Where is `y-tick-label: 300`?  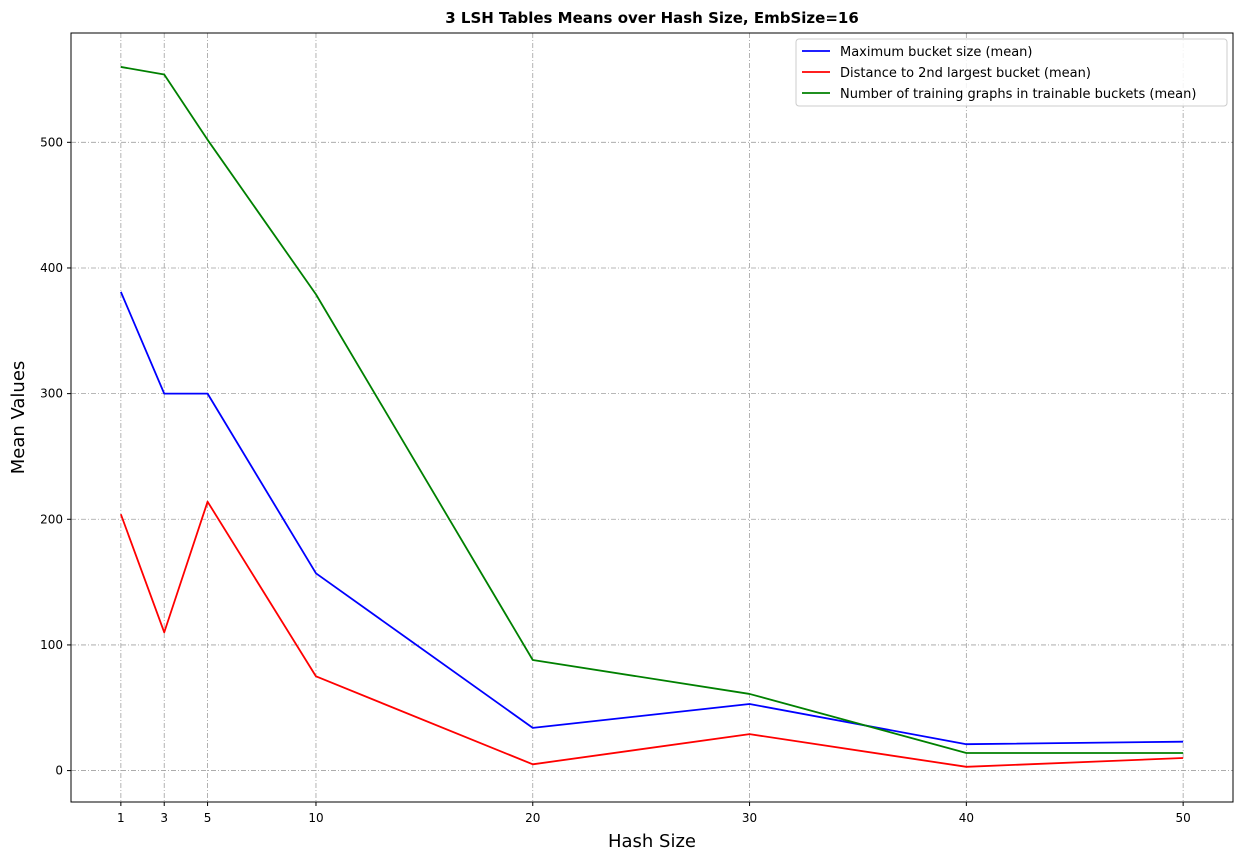 y-tick-label: 300 is located at coordinates (51, 394).